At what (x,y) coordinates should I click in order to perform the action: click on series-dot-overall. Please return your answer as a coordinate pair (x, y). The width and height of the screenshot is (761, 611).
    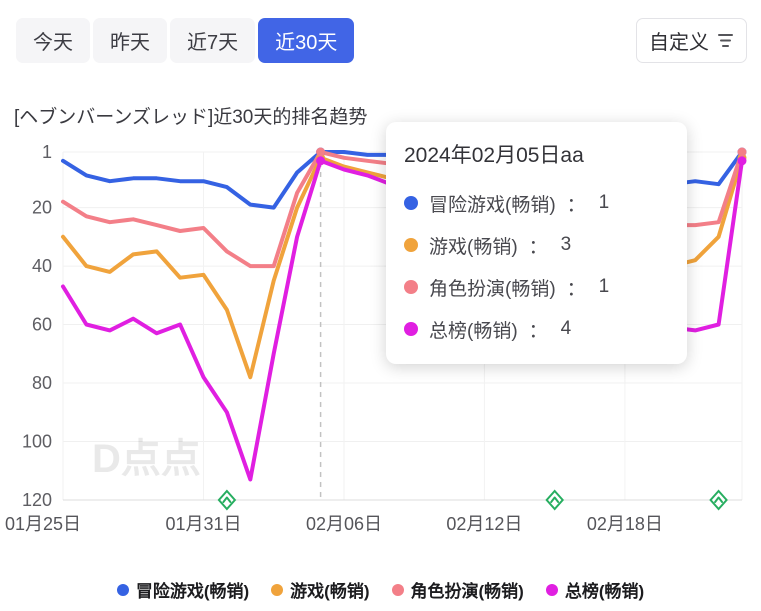
    Looking at the image, I should click on (411, 329).